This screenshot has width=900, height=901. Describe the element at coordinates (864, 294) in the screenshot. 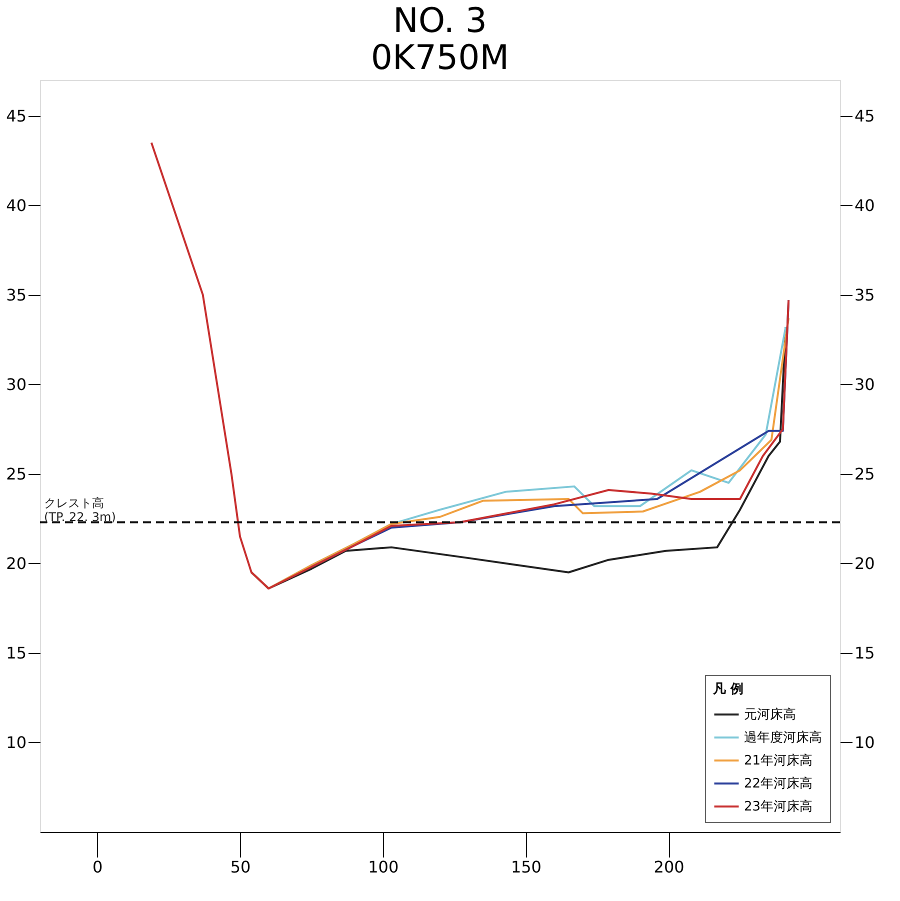

I see `y2-tick-label: 35` at that location.